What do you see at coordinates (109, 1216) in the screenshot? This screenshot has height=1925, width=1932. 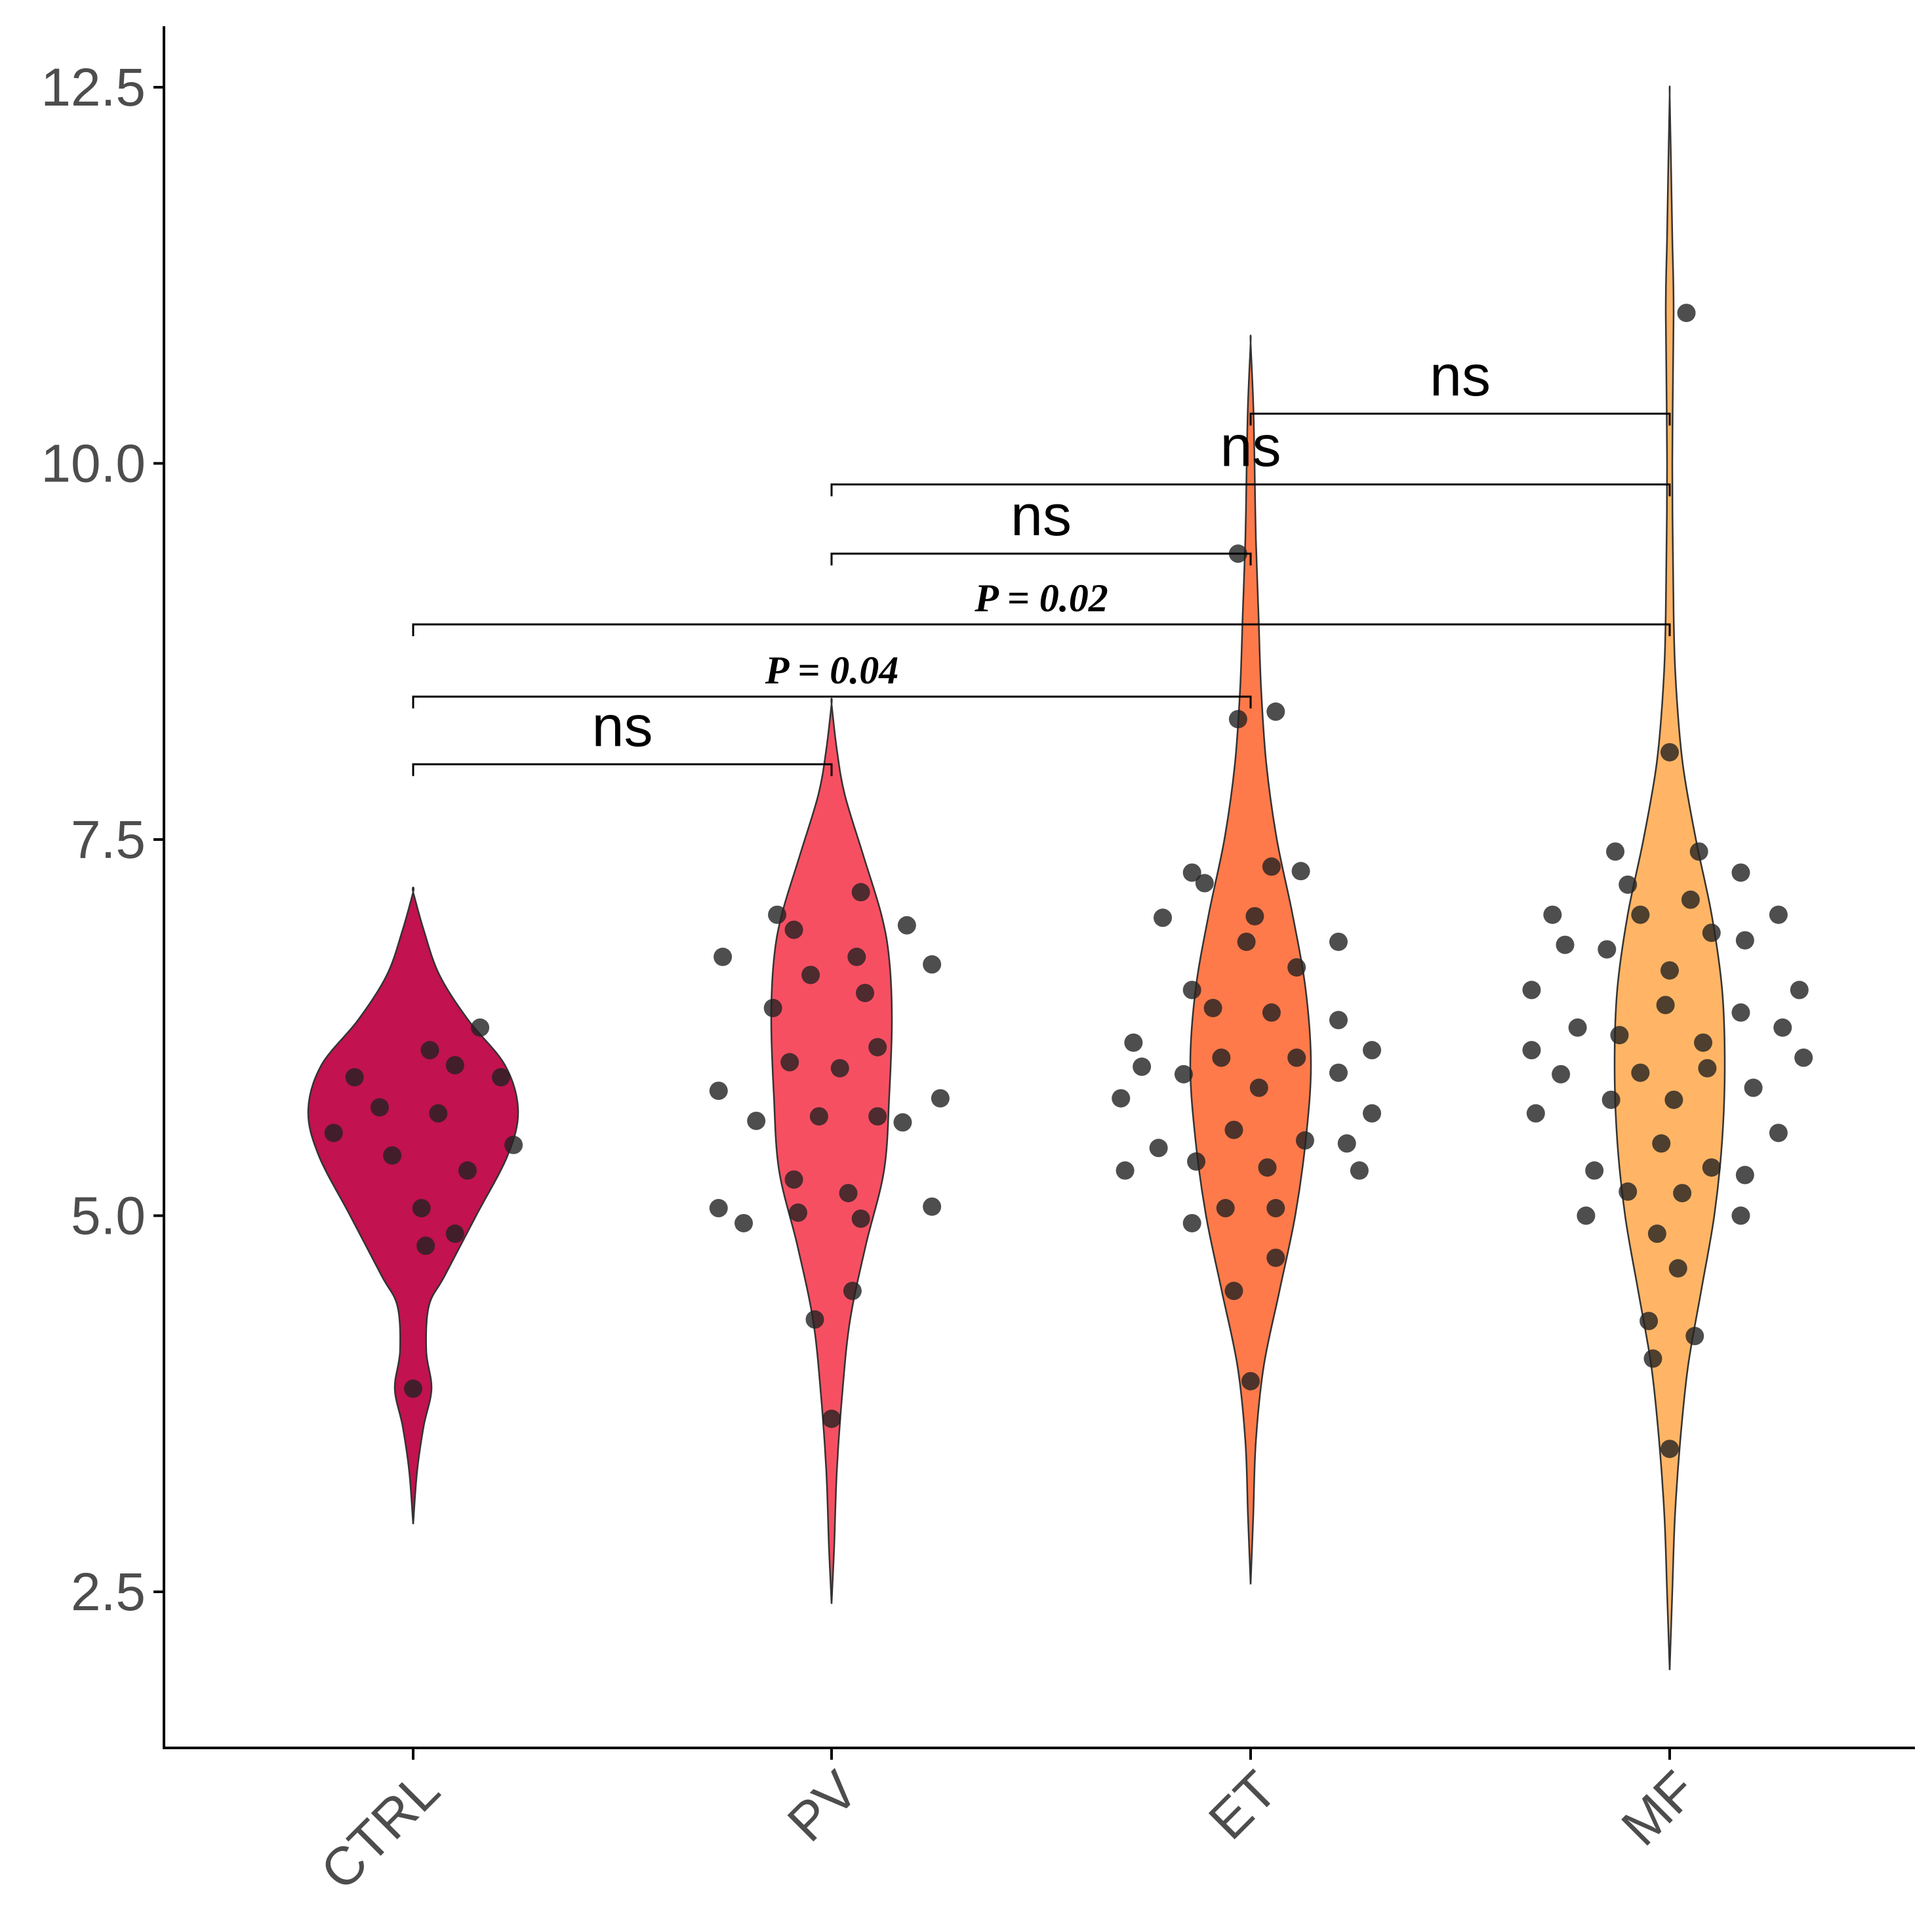 I see `y-tick-label: 5.0` at bounding box center [109, 1216].